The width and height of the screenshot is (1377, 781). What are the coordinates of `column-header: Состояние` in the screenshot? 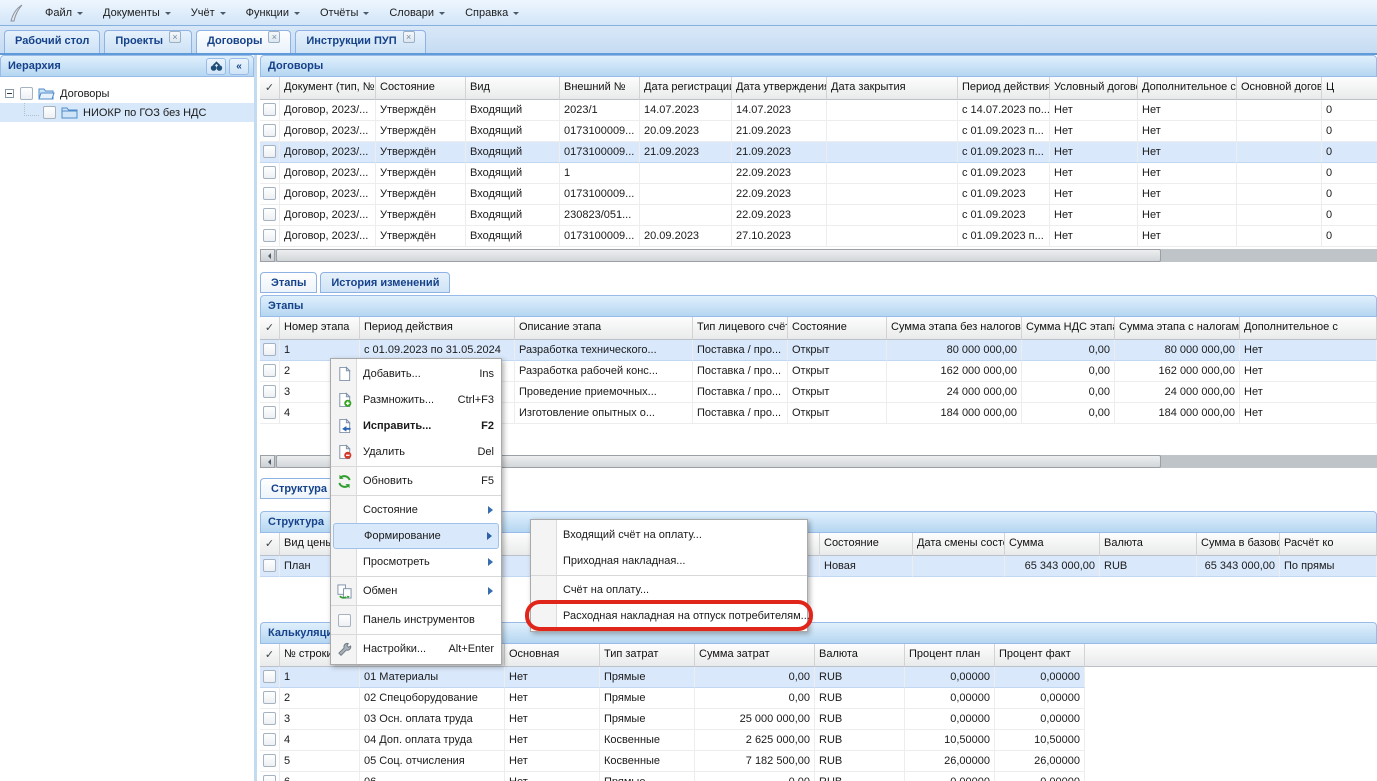 It's located at (866, 544).